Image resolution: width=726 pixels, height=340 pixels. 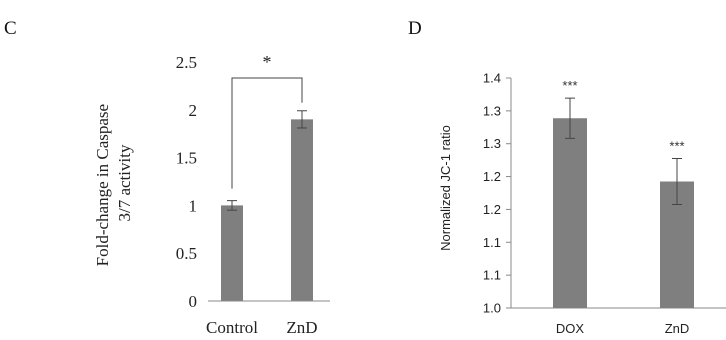 I want to click on significance-bracket-line, so click(x=267, y=133).